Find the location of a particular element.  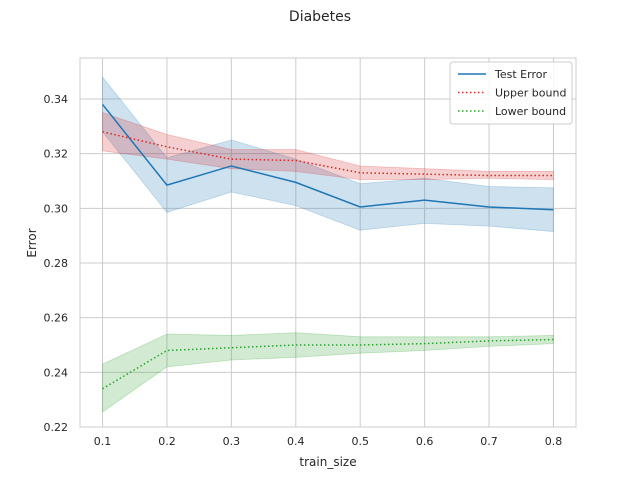

y-tick-label: 0.28 is located at coordinates (56, 263).